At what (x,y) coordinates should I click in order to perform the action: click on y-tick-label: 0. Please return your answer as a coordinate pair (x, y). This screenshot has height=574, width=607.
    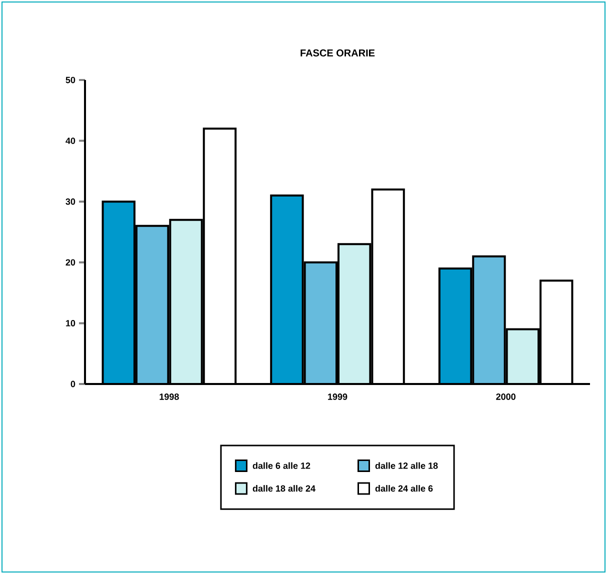
    Looking at the image, I should click on (73, 384).